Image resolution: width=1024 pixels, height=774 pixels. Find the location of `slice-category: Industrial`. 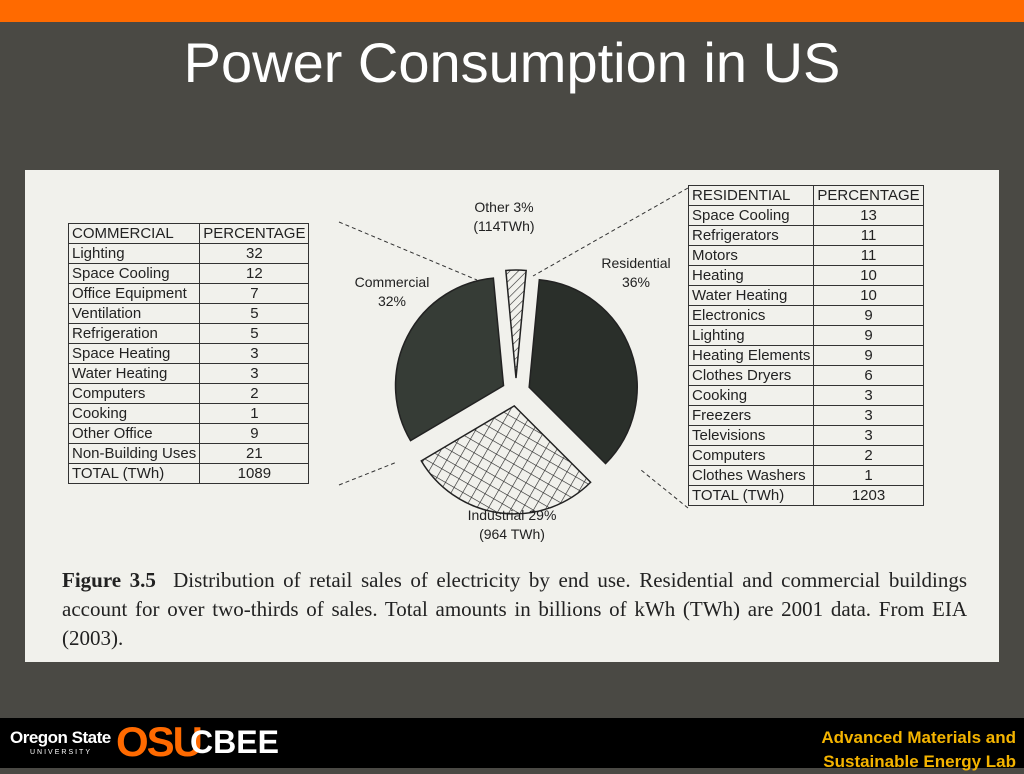

slice-category: Industrial is located at coordinates (496, 515).